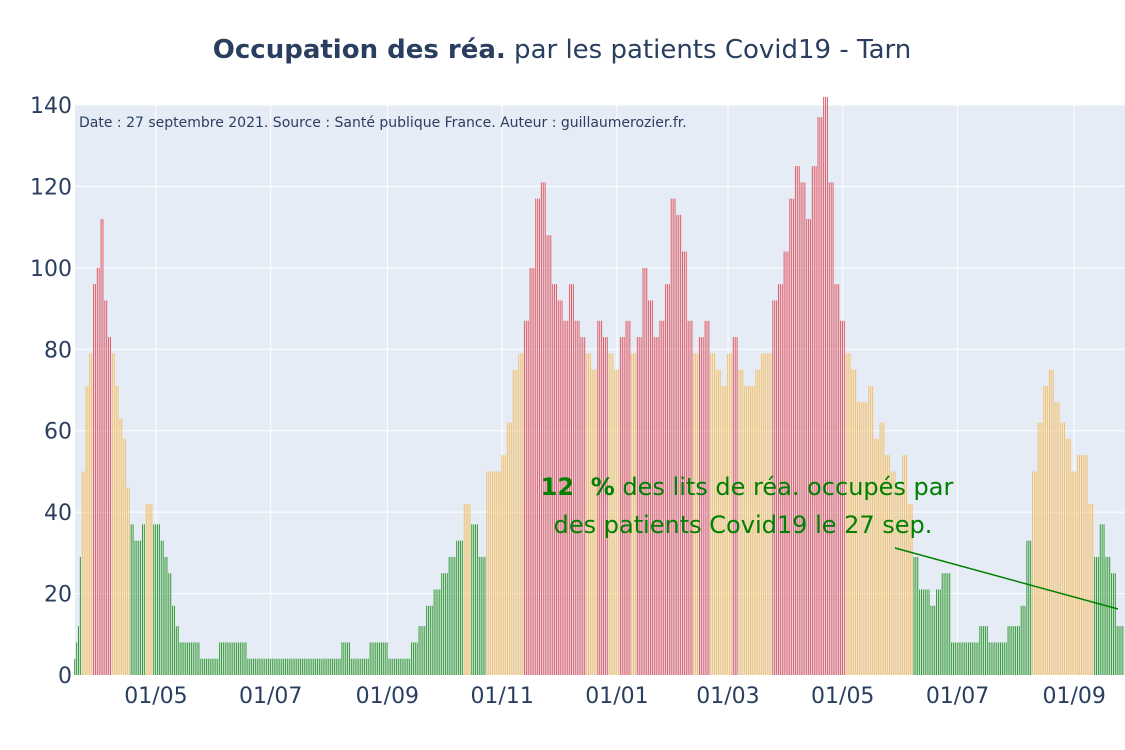 This screenshot has height=750, width=1125. Describe the element at coordinates (51, 391) in the screenshot. I see `y-axis-ticks: 0 20 40 60 80 100 120 140` at that location.